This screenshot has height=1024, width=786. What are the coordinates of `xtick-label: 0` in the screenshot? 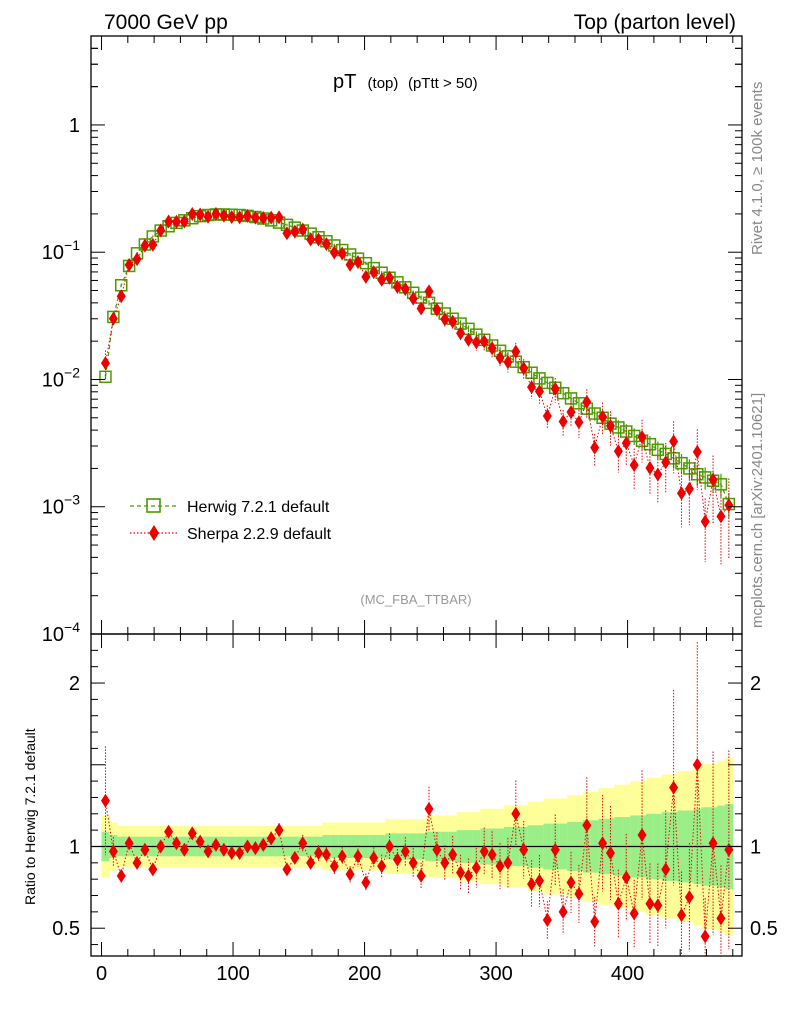 It's located at (101, 974).